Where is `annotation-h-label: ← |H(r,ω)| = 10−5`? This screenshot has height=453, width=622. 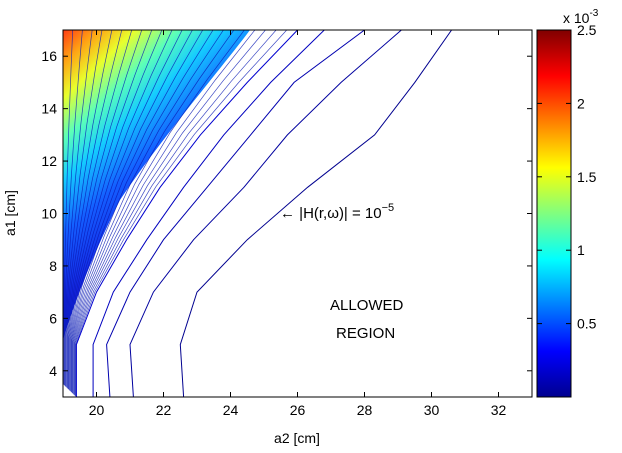 annotation-h-label: ← |H(r,ω)| = 10−5 is located at coordinates (337, 212).